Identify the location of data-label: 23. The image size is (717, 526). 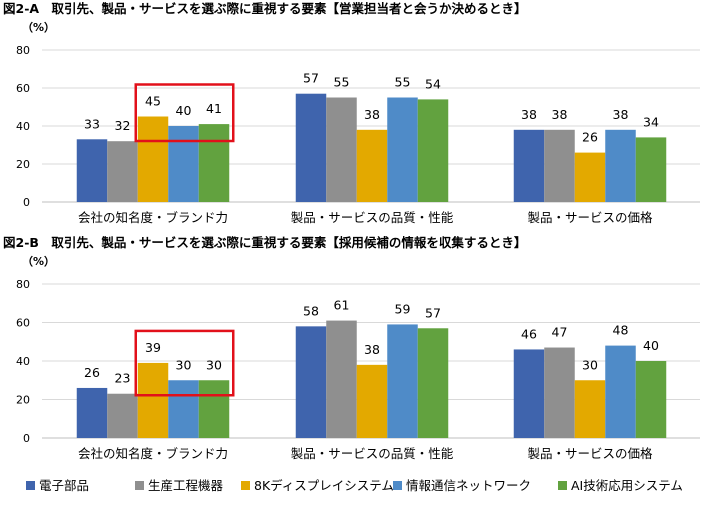
(123, 378).